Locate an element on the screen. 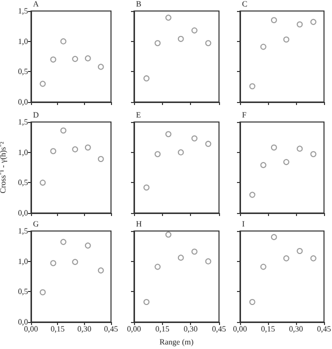 The width and height of the screenshot is (332, 349). chart-title: H is located at coordinates (139, 224).